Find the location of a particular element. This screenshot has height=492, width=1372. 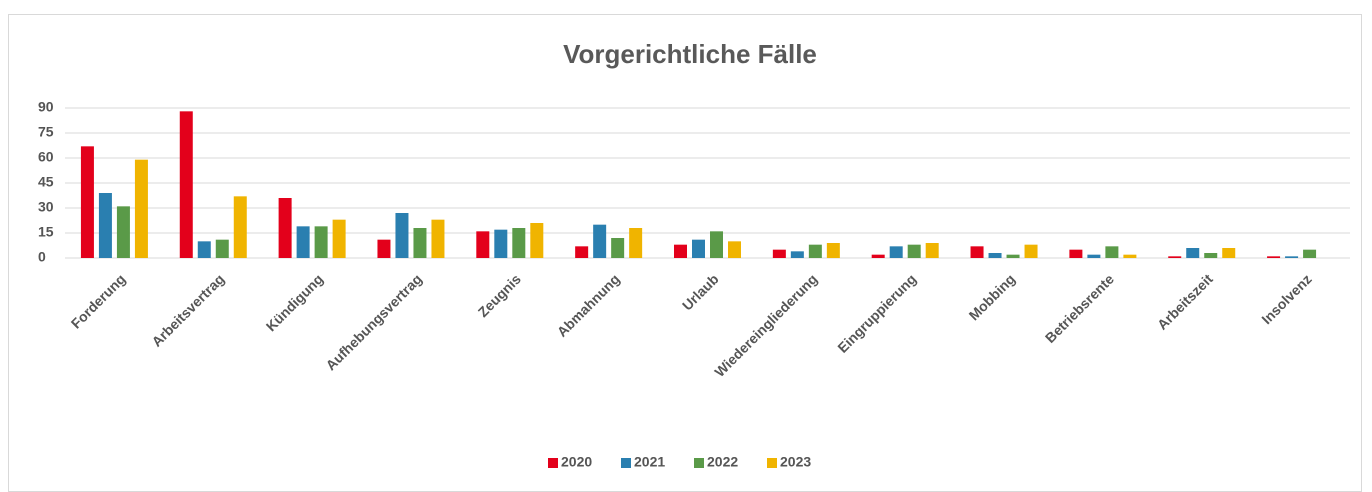

x-tick-label: Kündigung is located at coordinates (295, 303).